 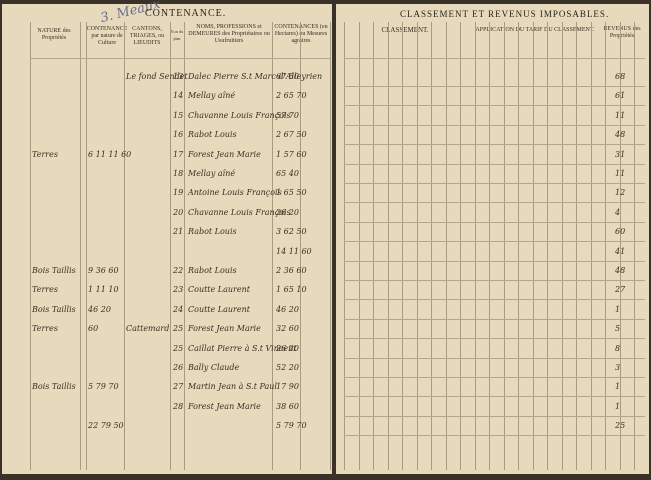 I want to click on cell-number: 25, so click(x=178, y=329).